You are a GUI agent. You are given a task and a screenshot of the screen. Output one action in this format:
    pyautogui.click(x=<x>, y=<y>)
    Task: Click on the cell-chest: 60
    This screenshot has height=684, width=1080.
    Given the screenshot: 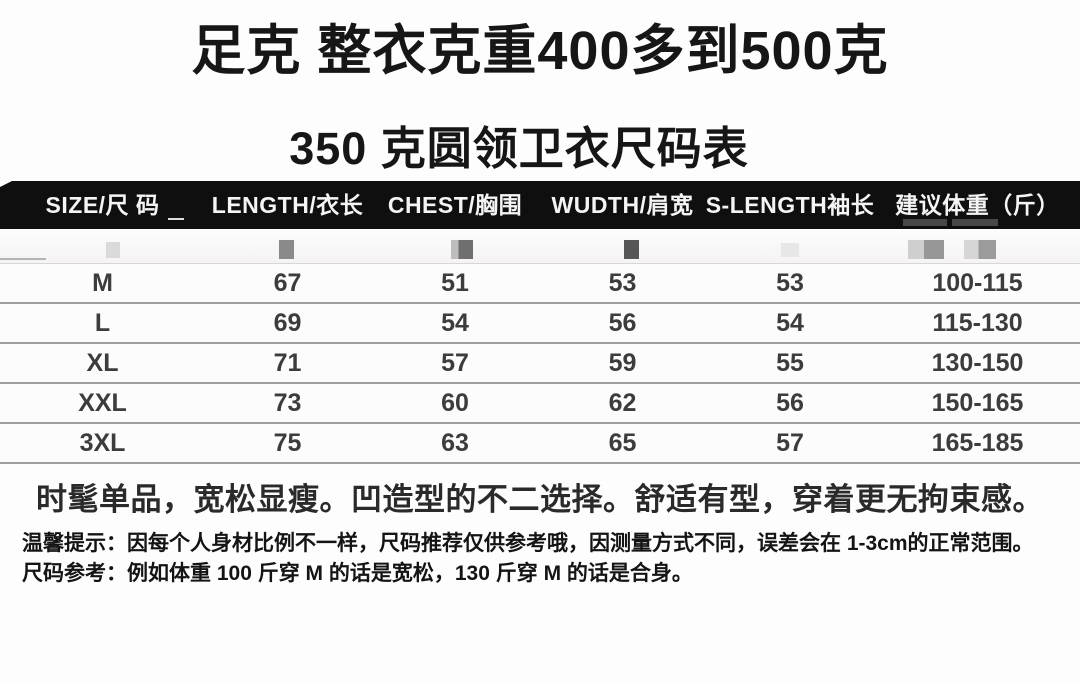 What is the action you would take?
    pyautogui.click(x=455, y=403)
    